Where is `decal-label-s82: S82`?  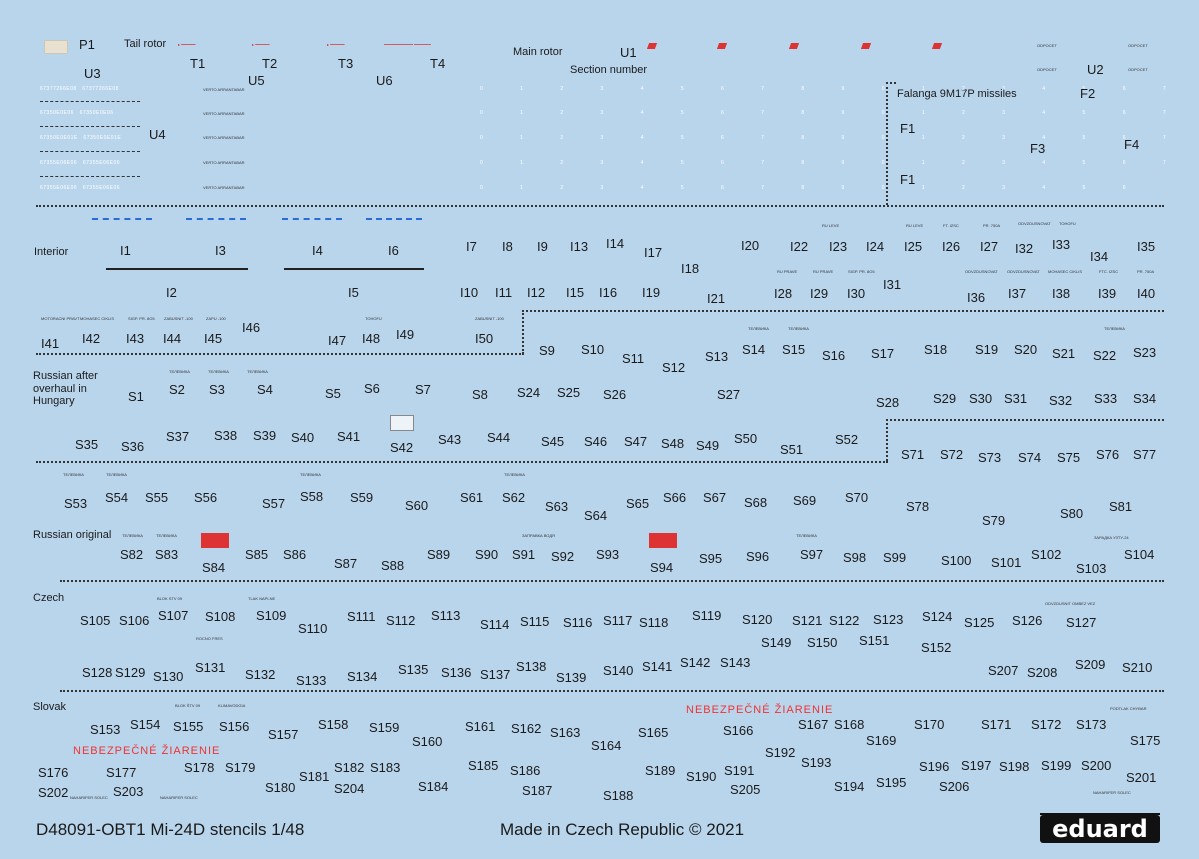
decal-label-s82: S82 is located at coordinates (132, 554).